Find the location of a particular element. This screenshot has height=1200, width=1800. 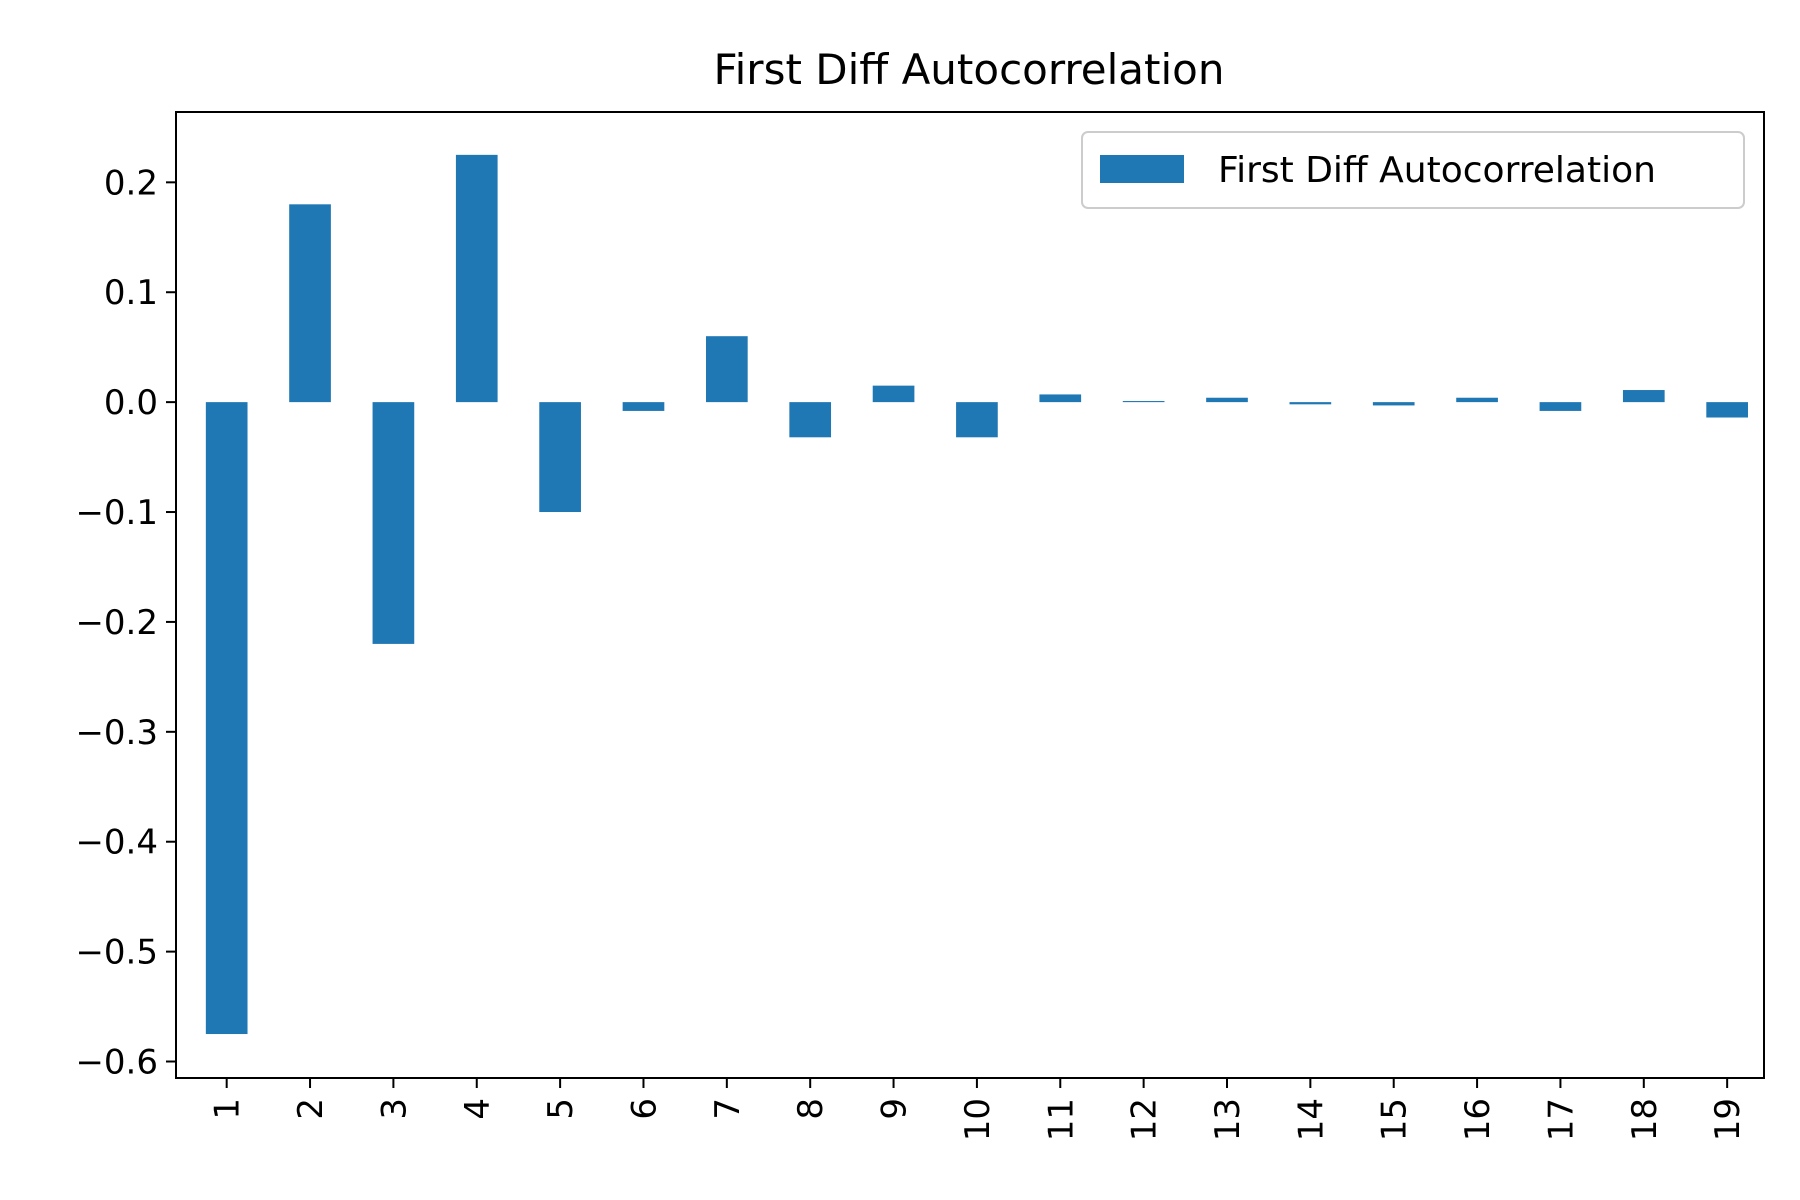

x-tick-label: 3 is located at coordinates (394, 1109).